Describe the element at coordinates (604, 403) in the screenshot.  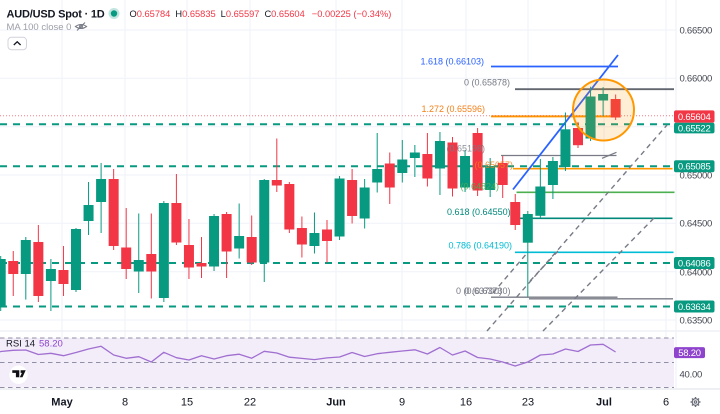
I see `svg-text: Jul` at that location.